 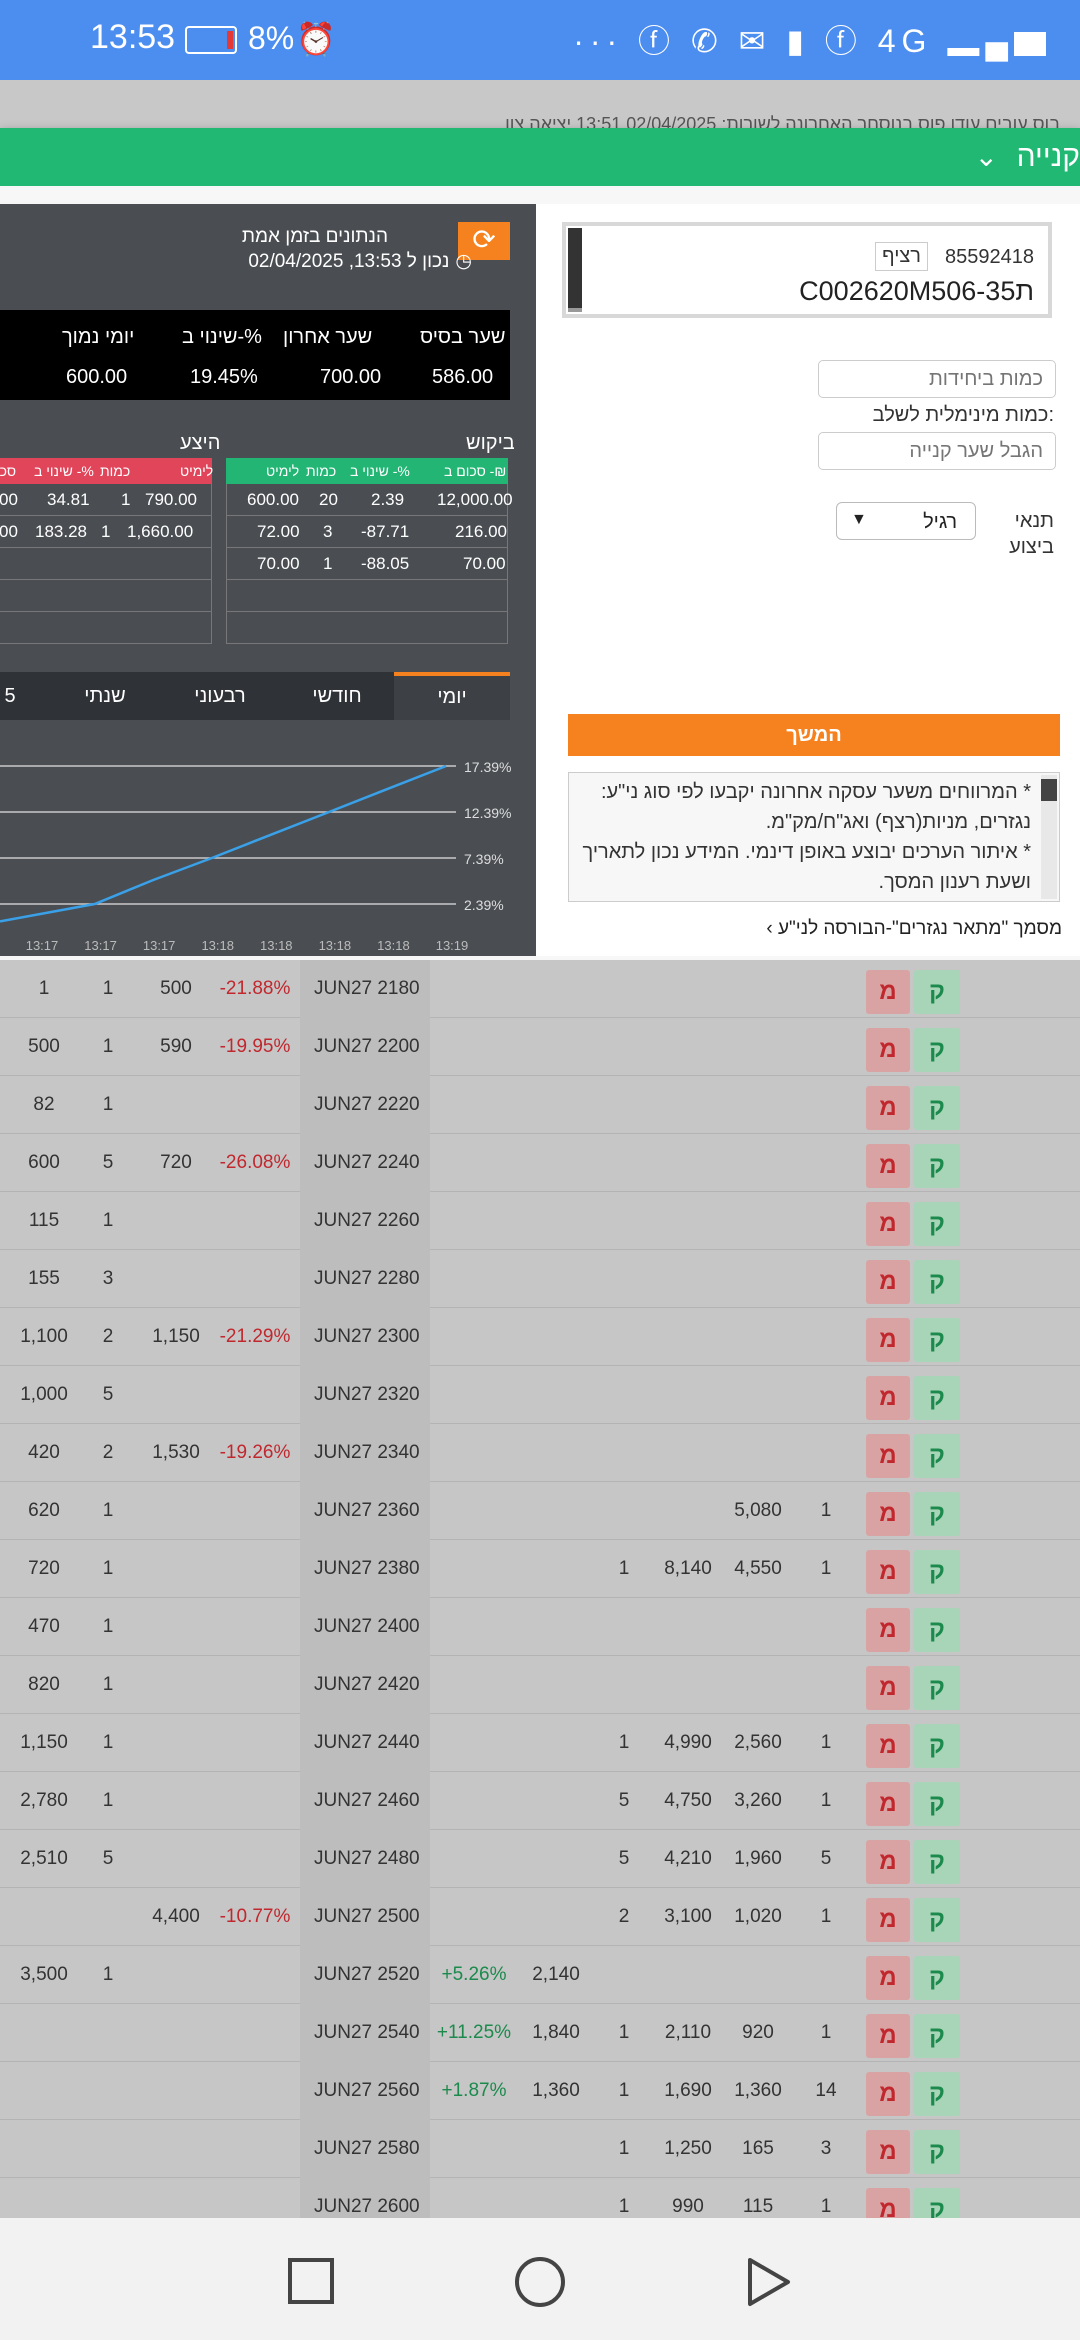 What do you see at coordinates (106, 500) in the screenshot?
I see `ask-row: 790.00 1 34.81 00` at bounding box center [106, 500].